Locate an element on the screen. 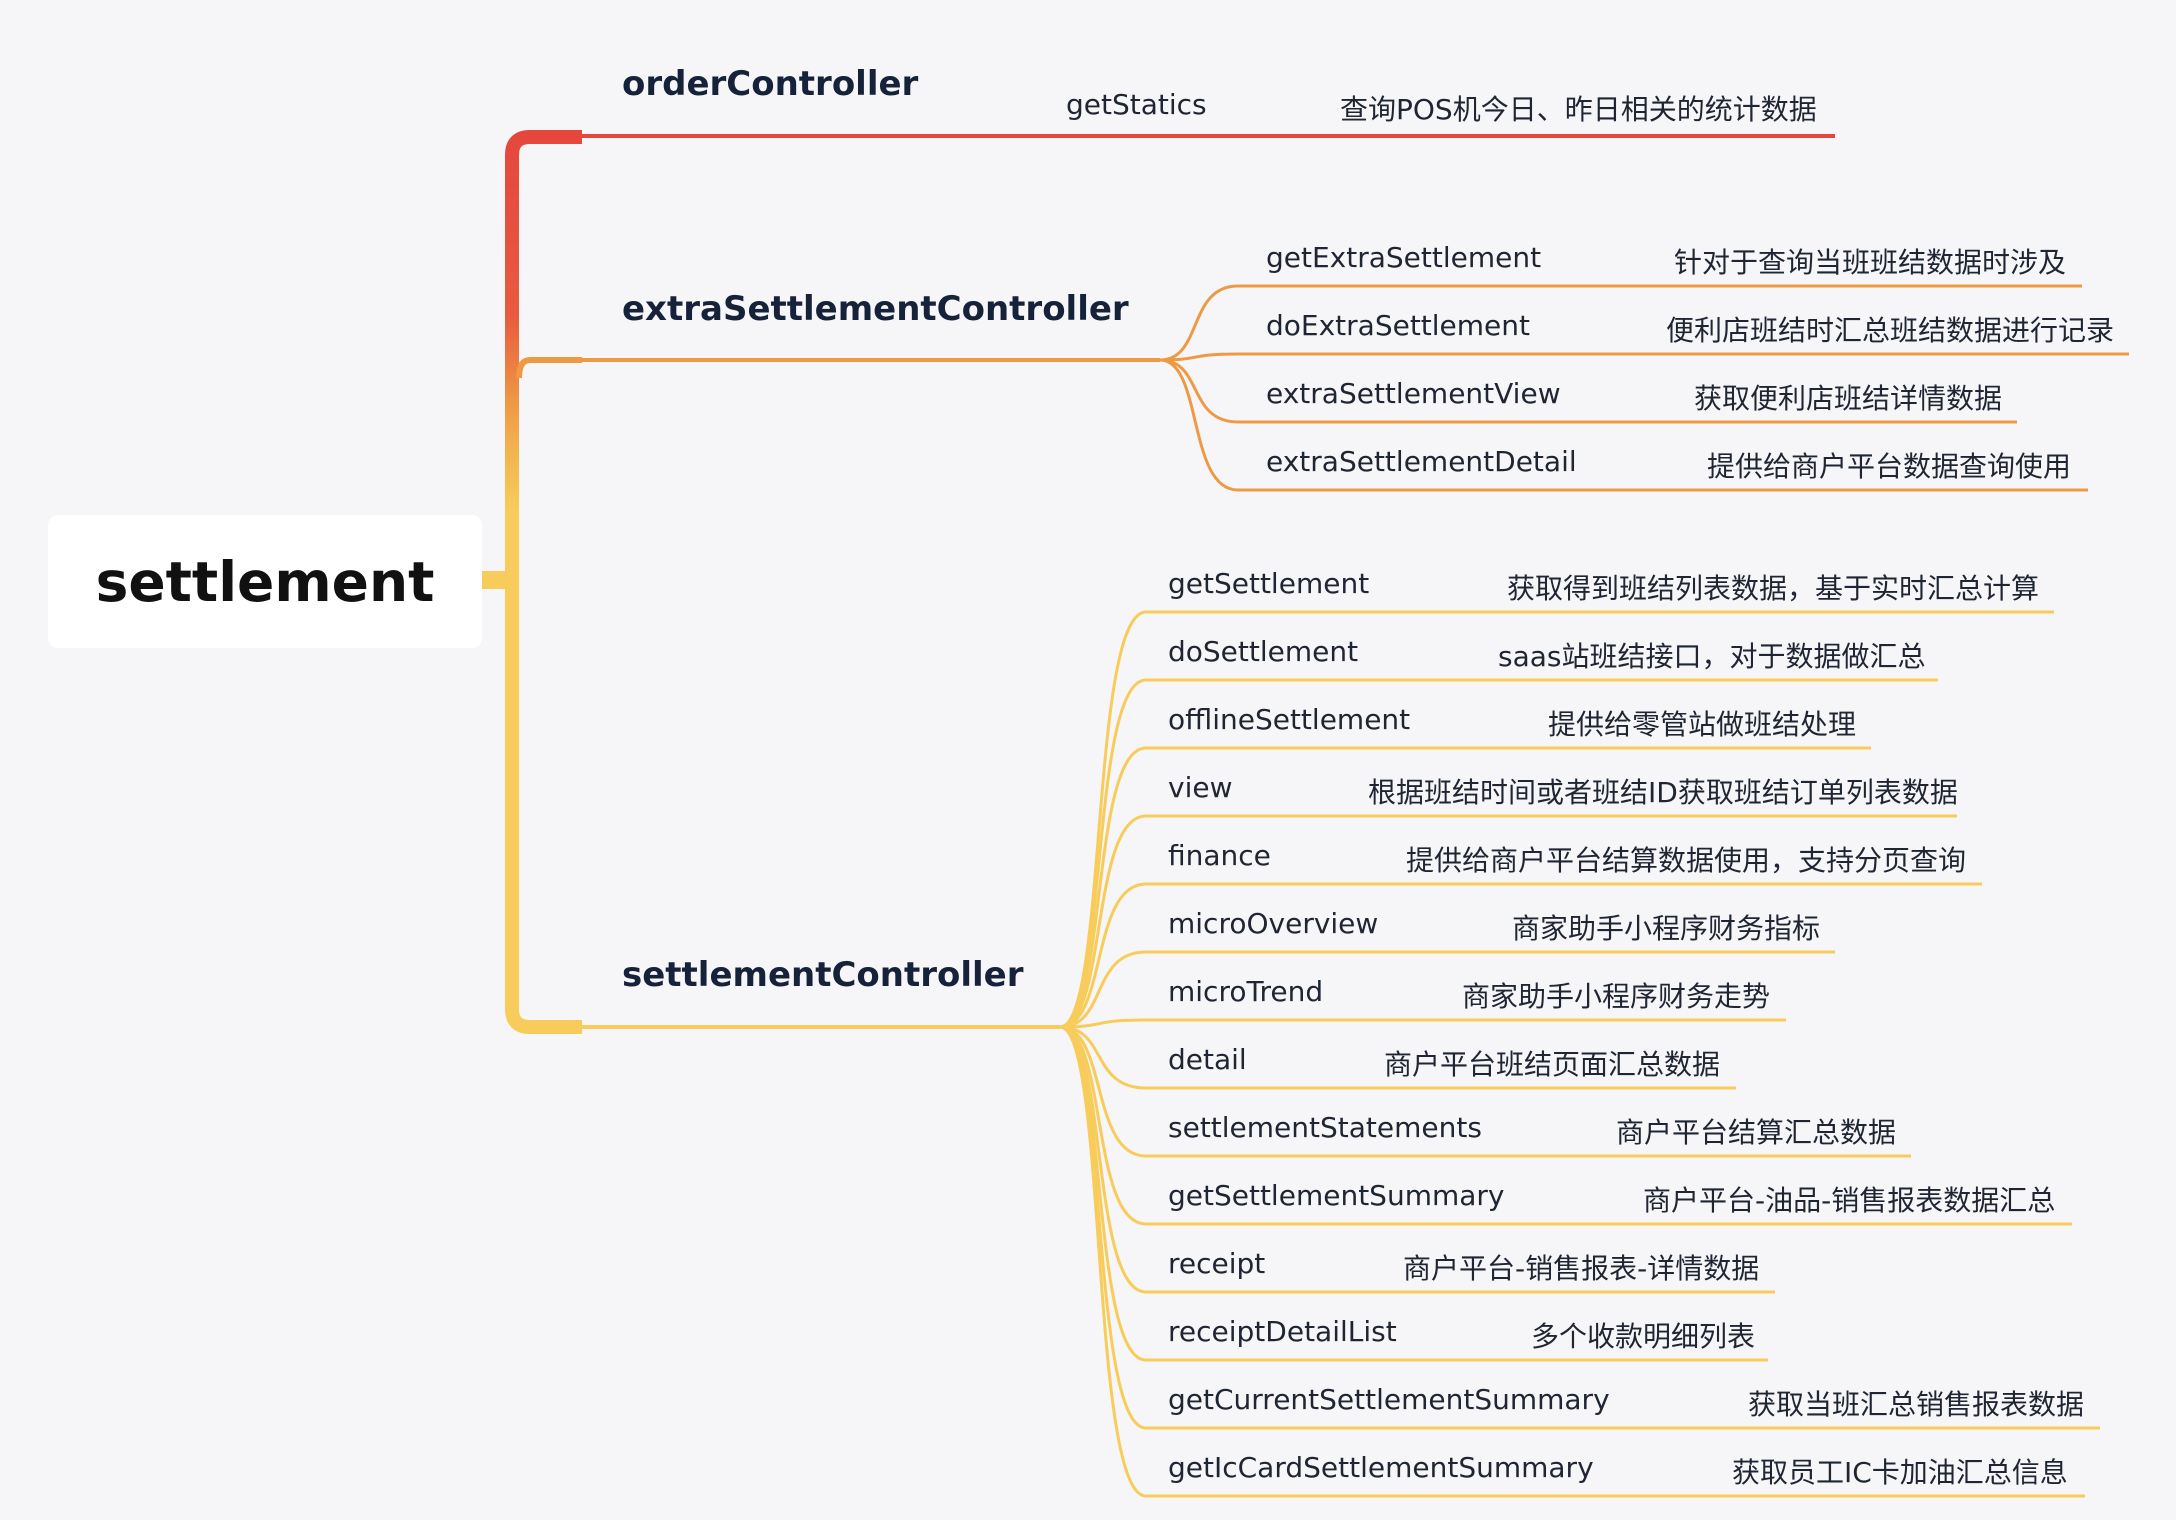  leaf-description: 多个收款明细列表 is located at coordinates (1643, 1336).